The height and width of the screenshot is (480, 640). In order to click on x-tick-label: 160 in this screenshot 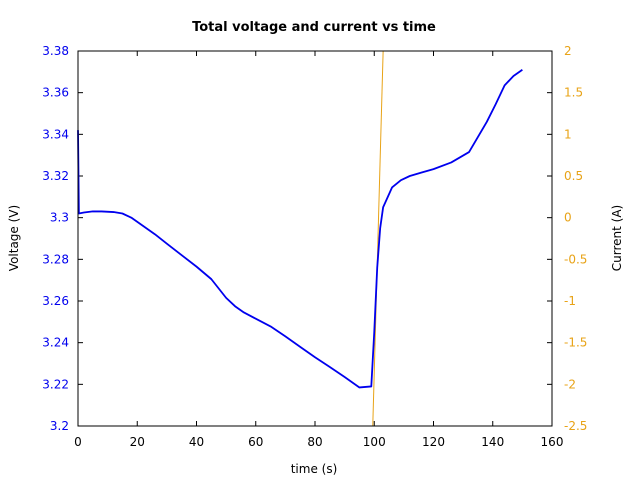, I will do `click(552, 442)`.